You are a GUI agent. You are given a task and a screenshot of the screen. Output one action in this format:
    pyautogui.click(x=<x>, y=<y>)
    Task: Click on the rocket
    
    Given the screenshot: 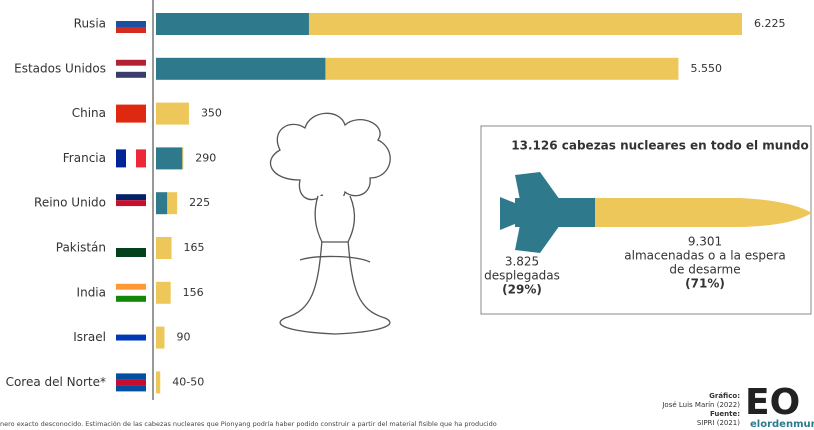 What is the action you would take?
    pyautogui.click(x=656, y=212)
    